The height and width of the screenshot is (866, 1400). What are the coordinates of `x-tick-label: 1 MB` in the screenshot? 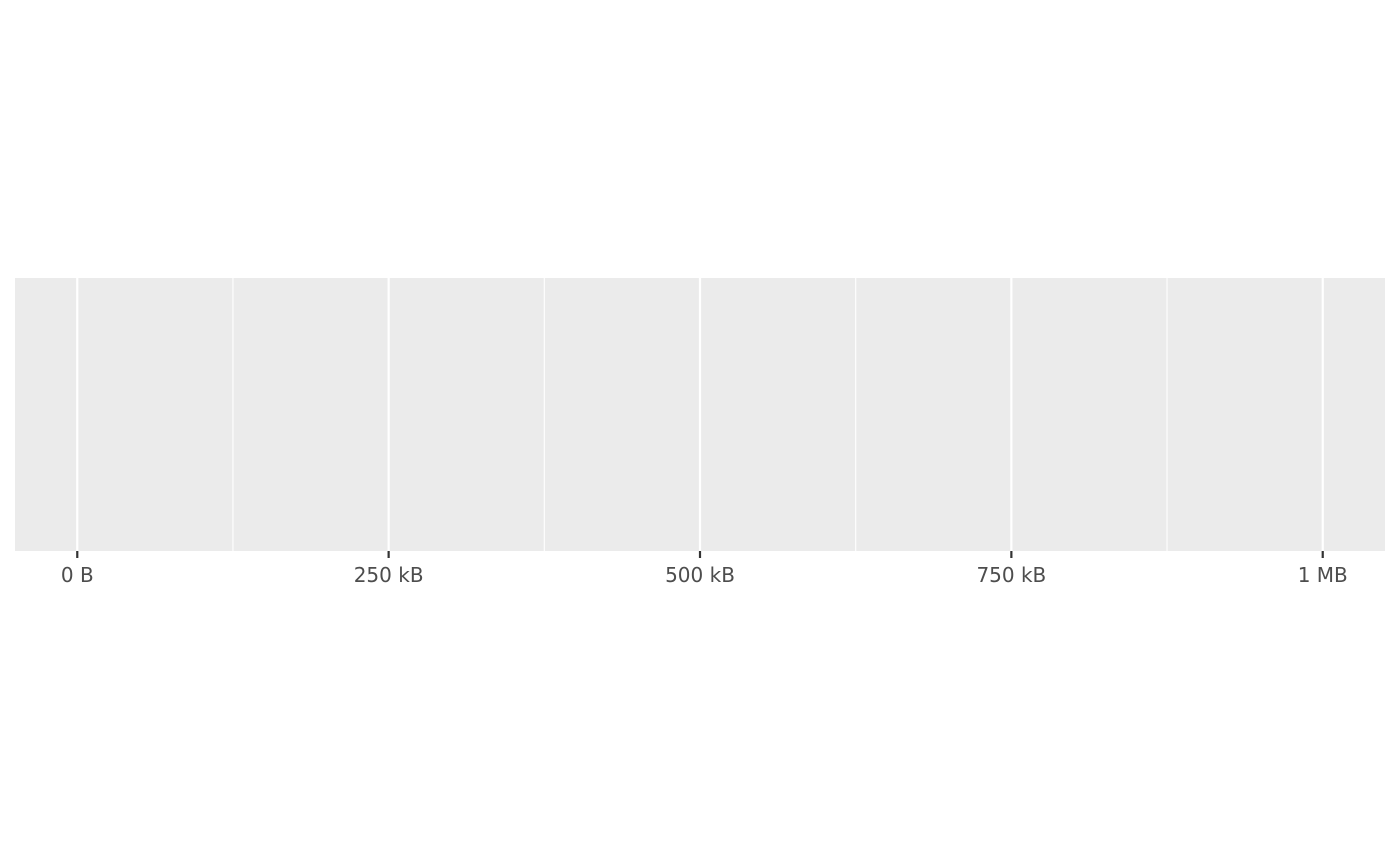 It's located at (1323, 575).